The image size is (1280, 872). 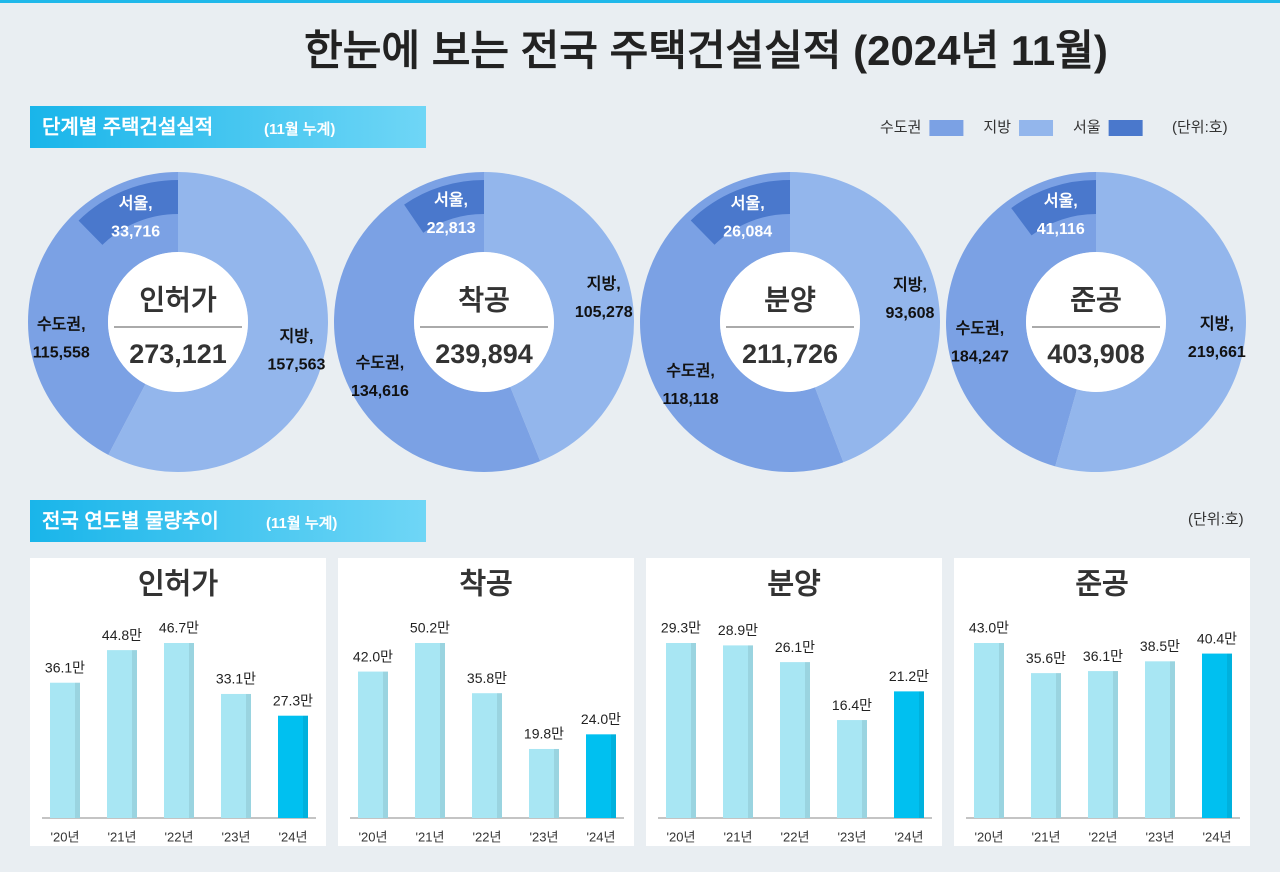 What do you see at coordinates (127, 126) in the screenshot?
I see `section-title: 단계별 주택건설실적` at bounding box center [127, 126].